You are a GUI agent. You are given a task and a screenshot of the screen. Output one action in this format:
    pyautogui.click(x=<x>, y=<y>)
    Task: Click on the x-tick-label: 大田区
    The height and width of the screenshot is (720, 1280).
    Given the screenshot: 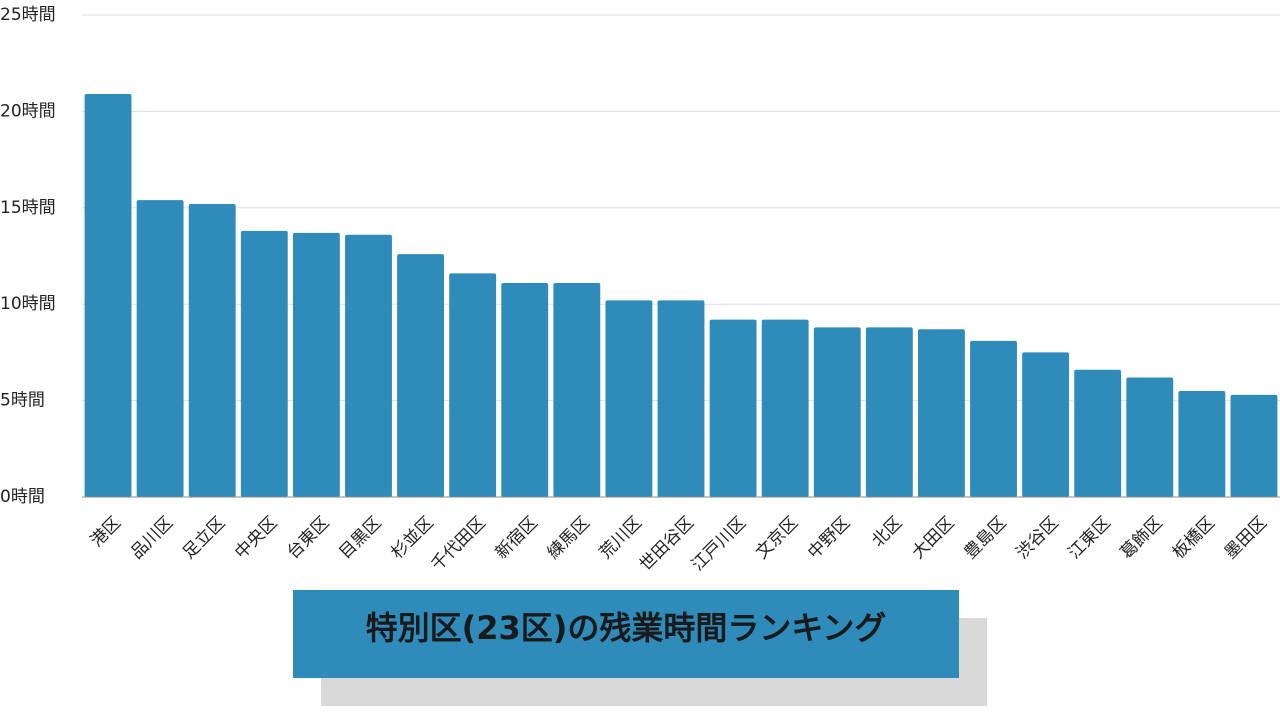 What is the action you would take?
    pyautogui.click(x=933, y=538)
    